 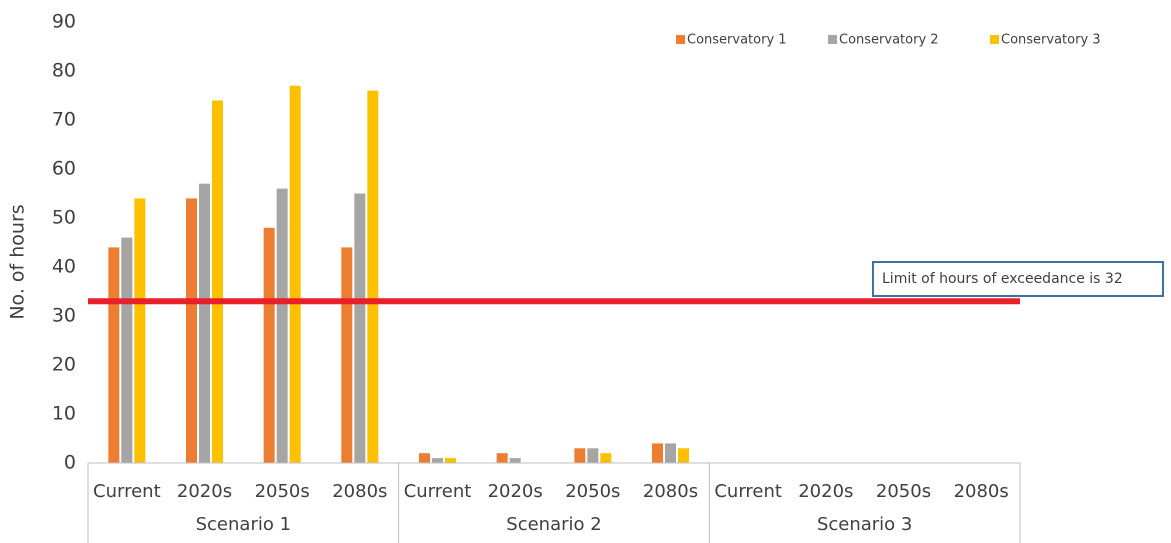 What do you see at coordinates (737, 40) in the screenshot?
I see `legend-label: Conservatory 1` at bounding box center [737, 40].